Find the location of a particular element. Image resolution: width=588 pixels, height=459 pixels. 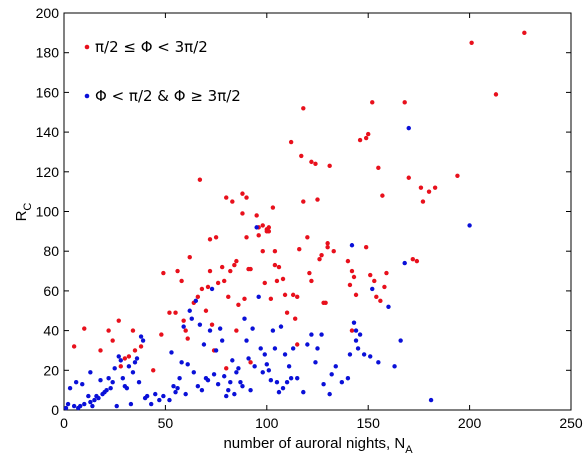

x-tick-label: 250 is located at coordinates (571, 423).